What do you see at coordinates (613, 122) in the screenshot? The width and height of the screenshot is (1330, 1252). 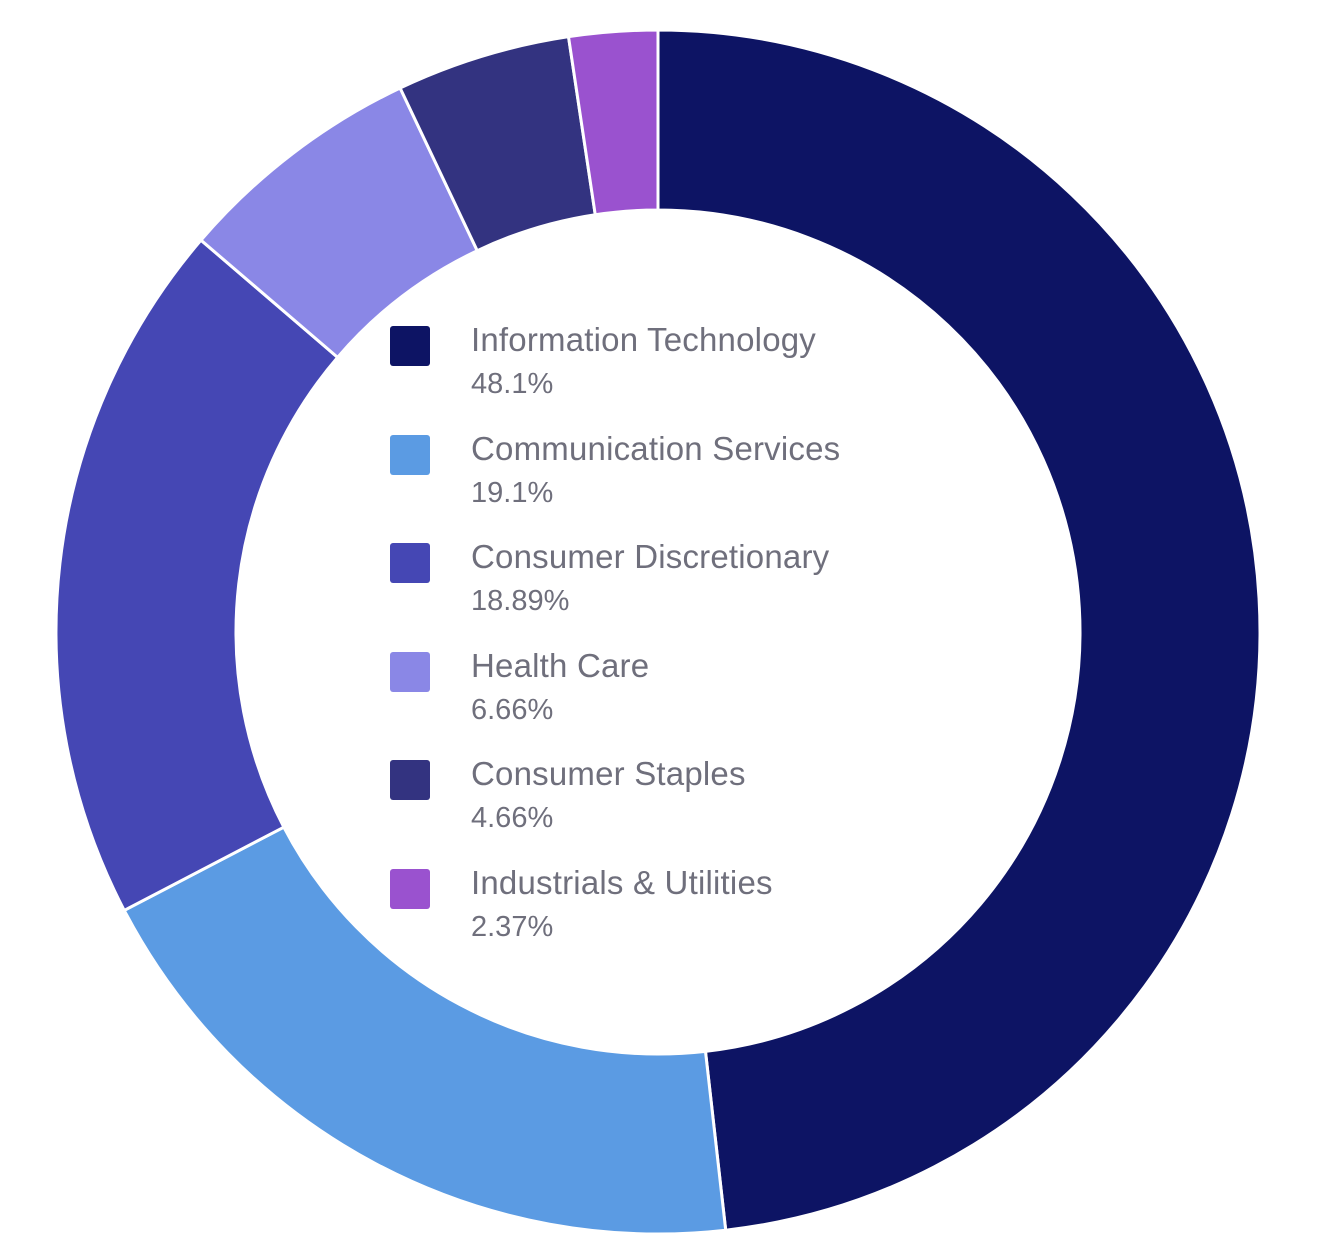 I see `donut-slice-industrials-utilities` at bounding box center [613, 122].